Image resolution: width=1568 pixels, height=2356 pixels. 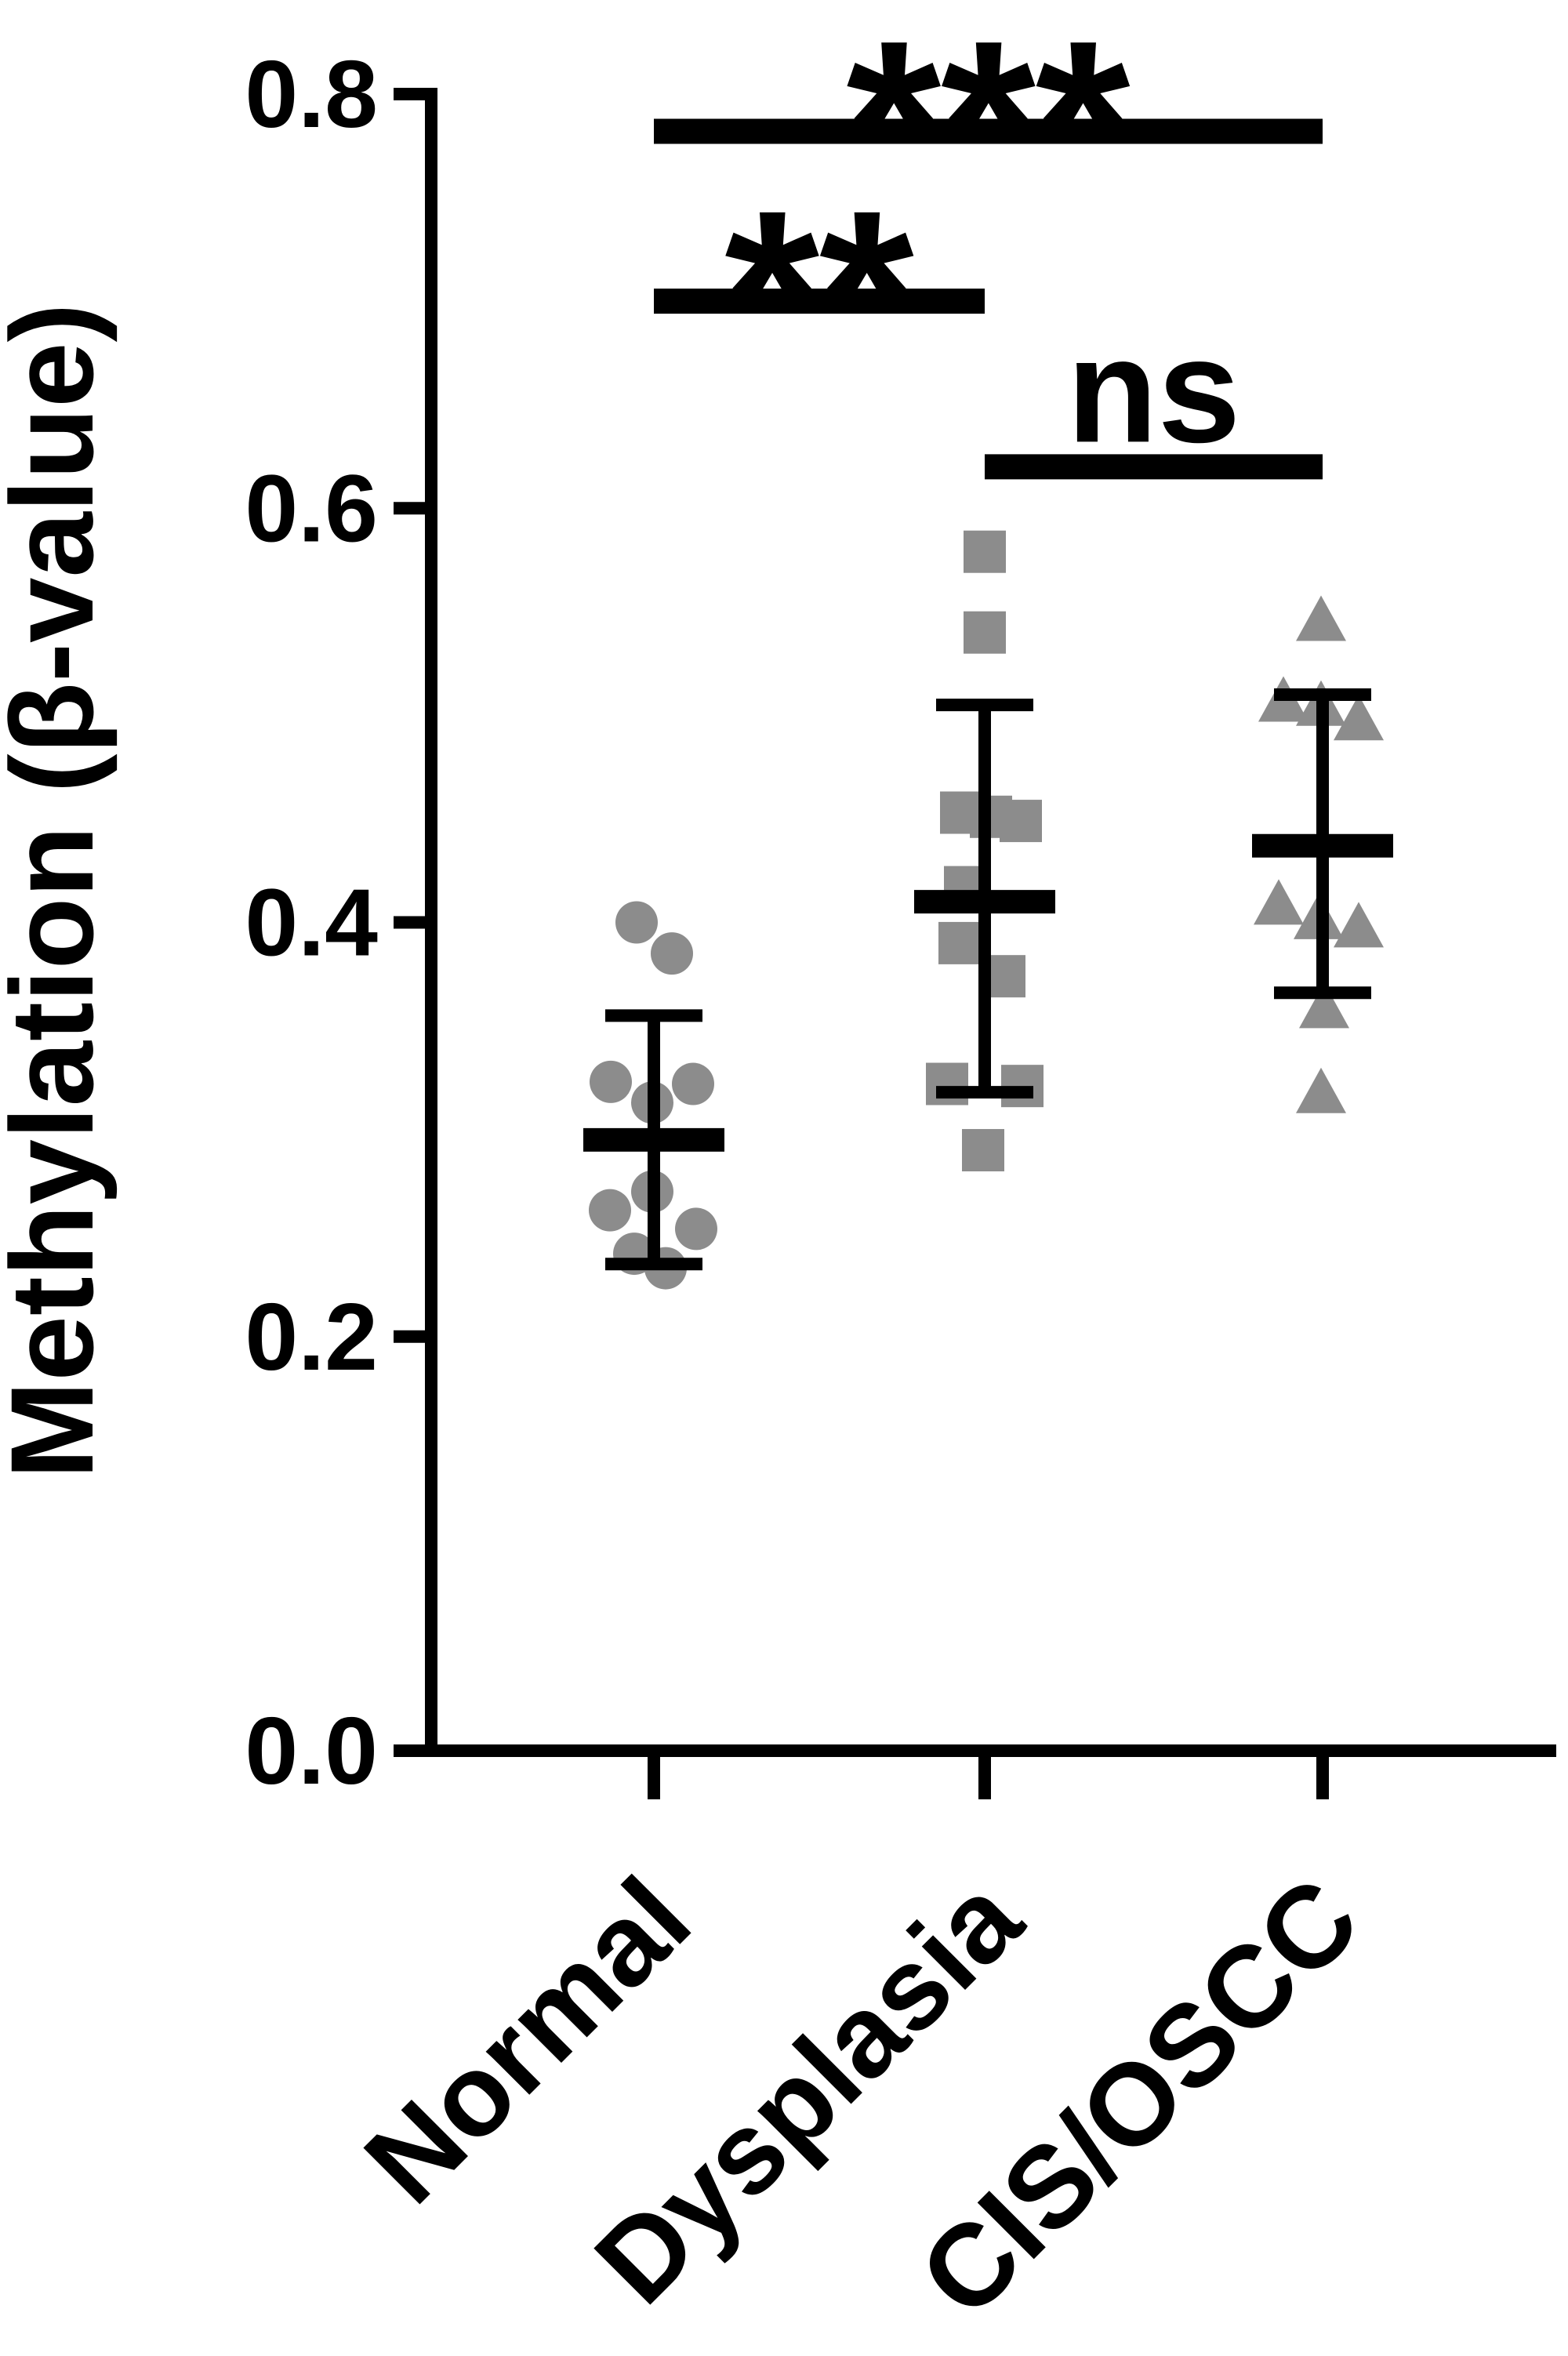 I want to click on y-tick-label: 0.2, so click(x=311, y=1336).